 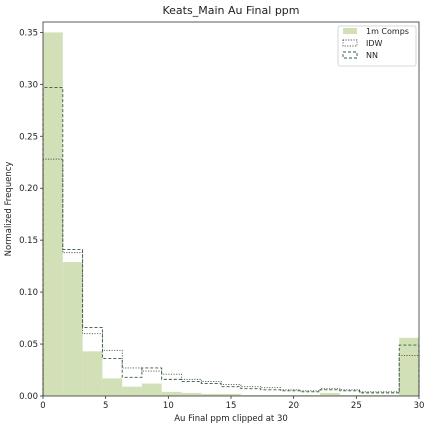 What do you see at coordinates (28, 85) in the screenshot?
I see `y-tick-label: 0.30` at bounding box center [28, 85].